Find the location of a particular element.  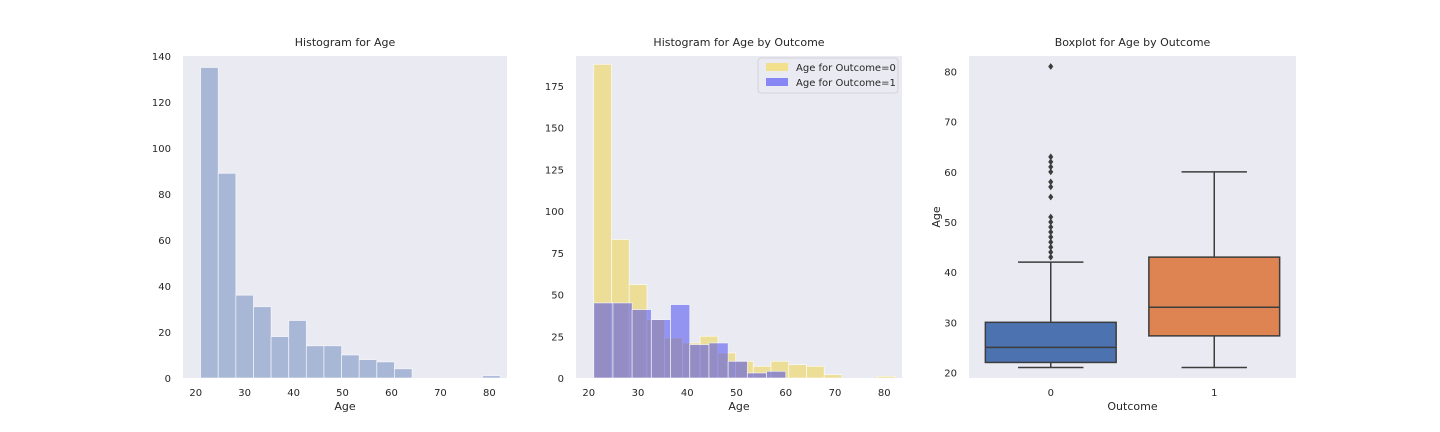

age-by-outcome-y-tick-label: 50 is located at coordinates (557, 296).